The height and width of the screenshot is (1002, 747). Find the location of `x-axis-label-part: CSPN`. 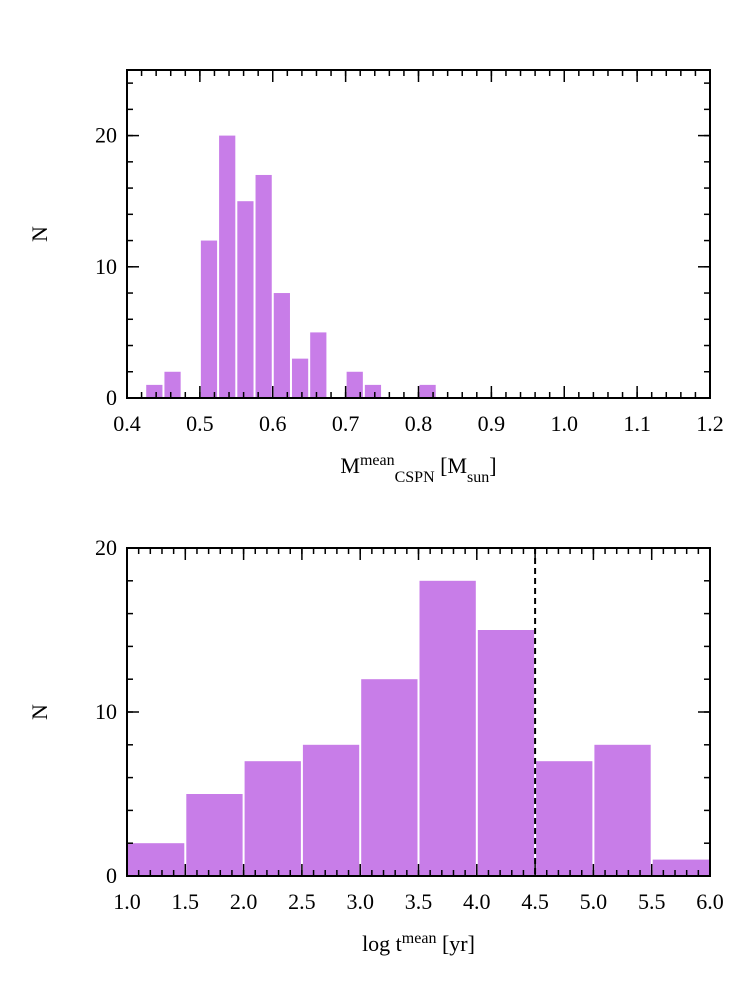

x-axis-label-part: CSPN is located at coordinates (415, 477).